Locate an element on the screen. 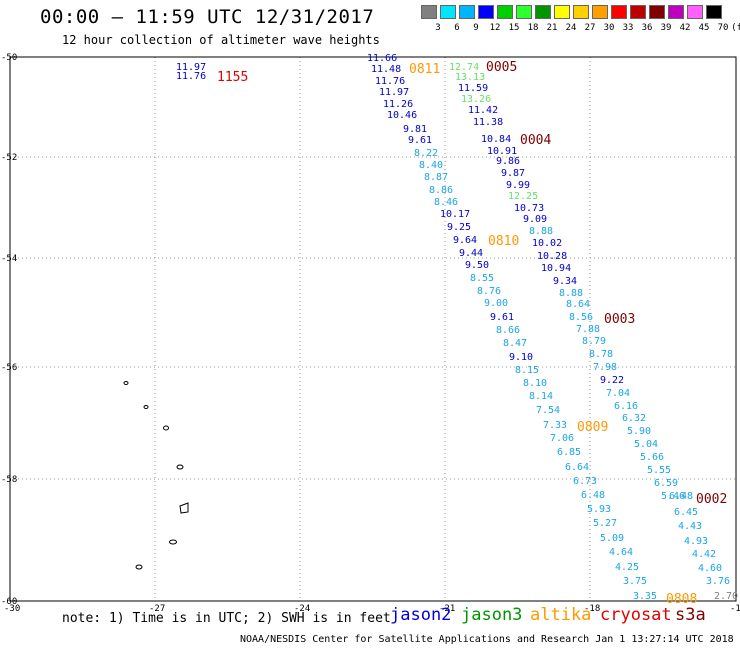 The image size is (740, 650). wave-height-value: 7.33 is located at coordinates (555, 425).